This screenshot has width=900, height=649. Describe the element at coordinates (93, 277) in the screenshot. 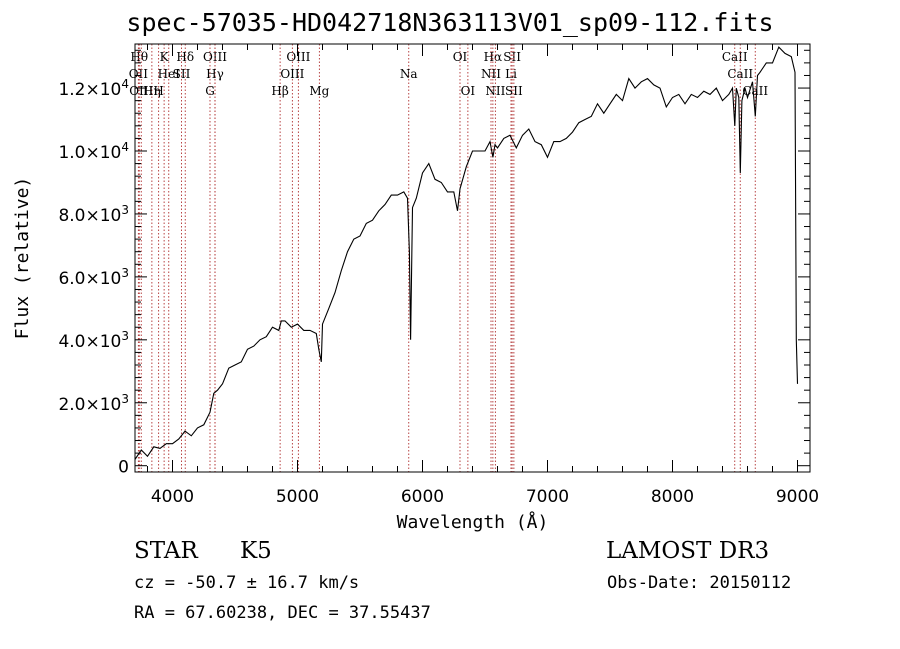

I see `y-tick-label: 6.0×10³` at that location.